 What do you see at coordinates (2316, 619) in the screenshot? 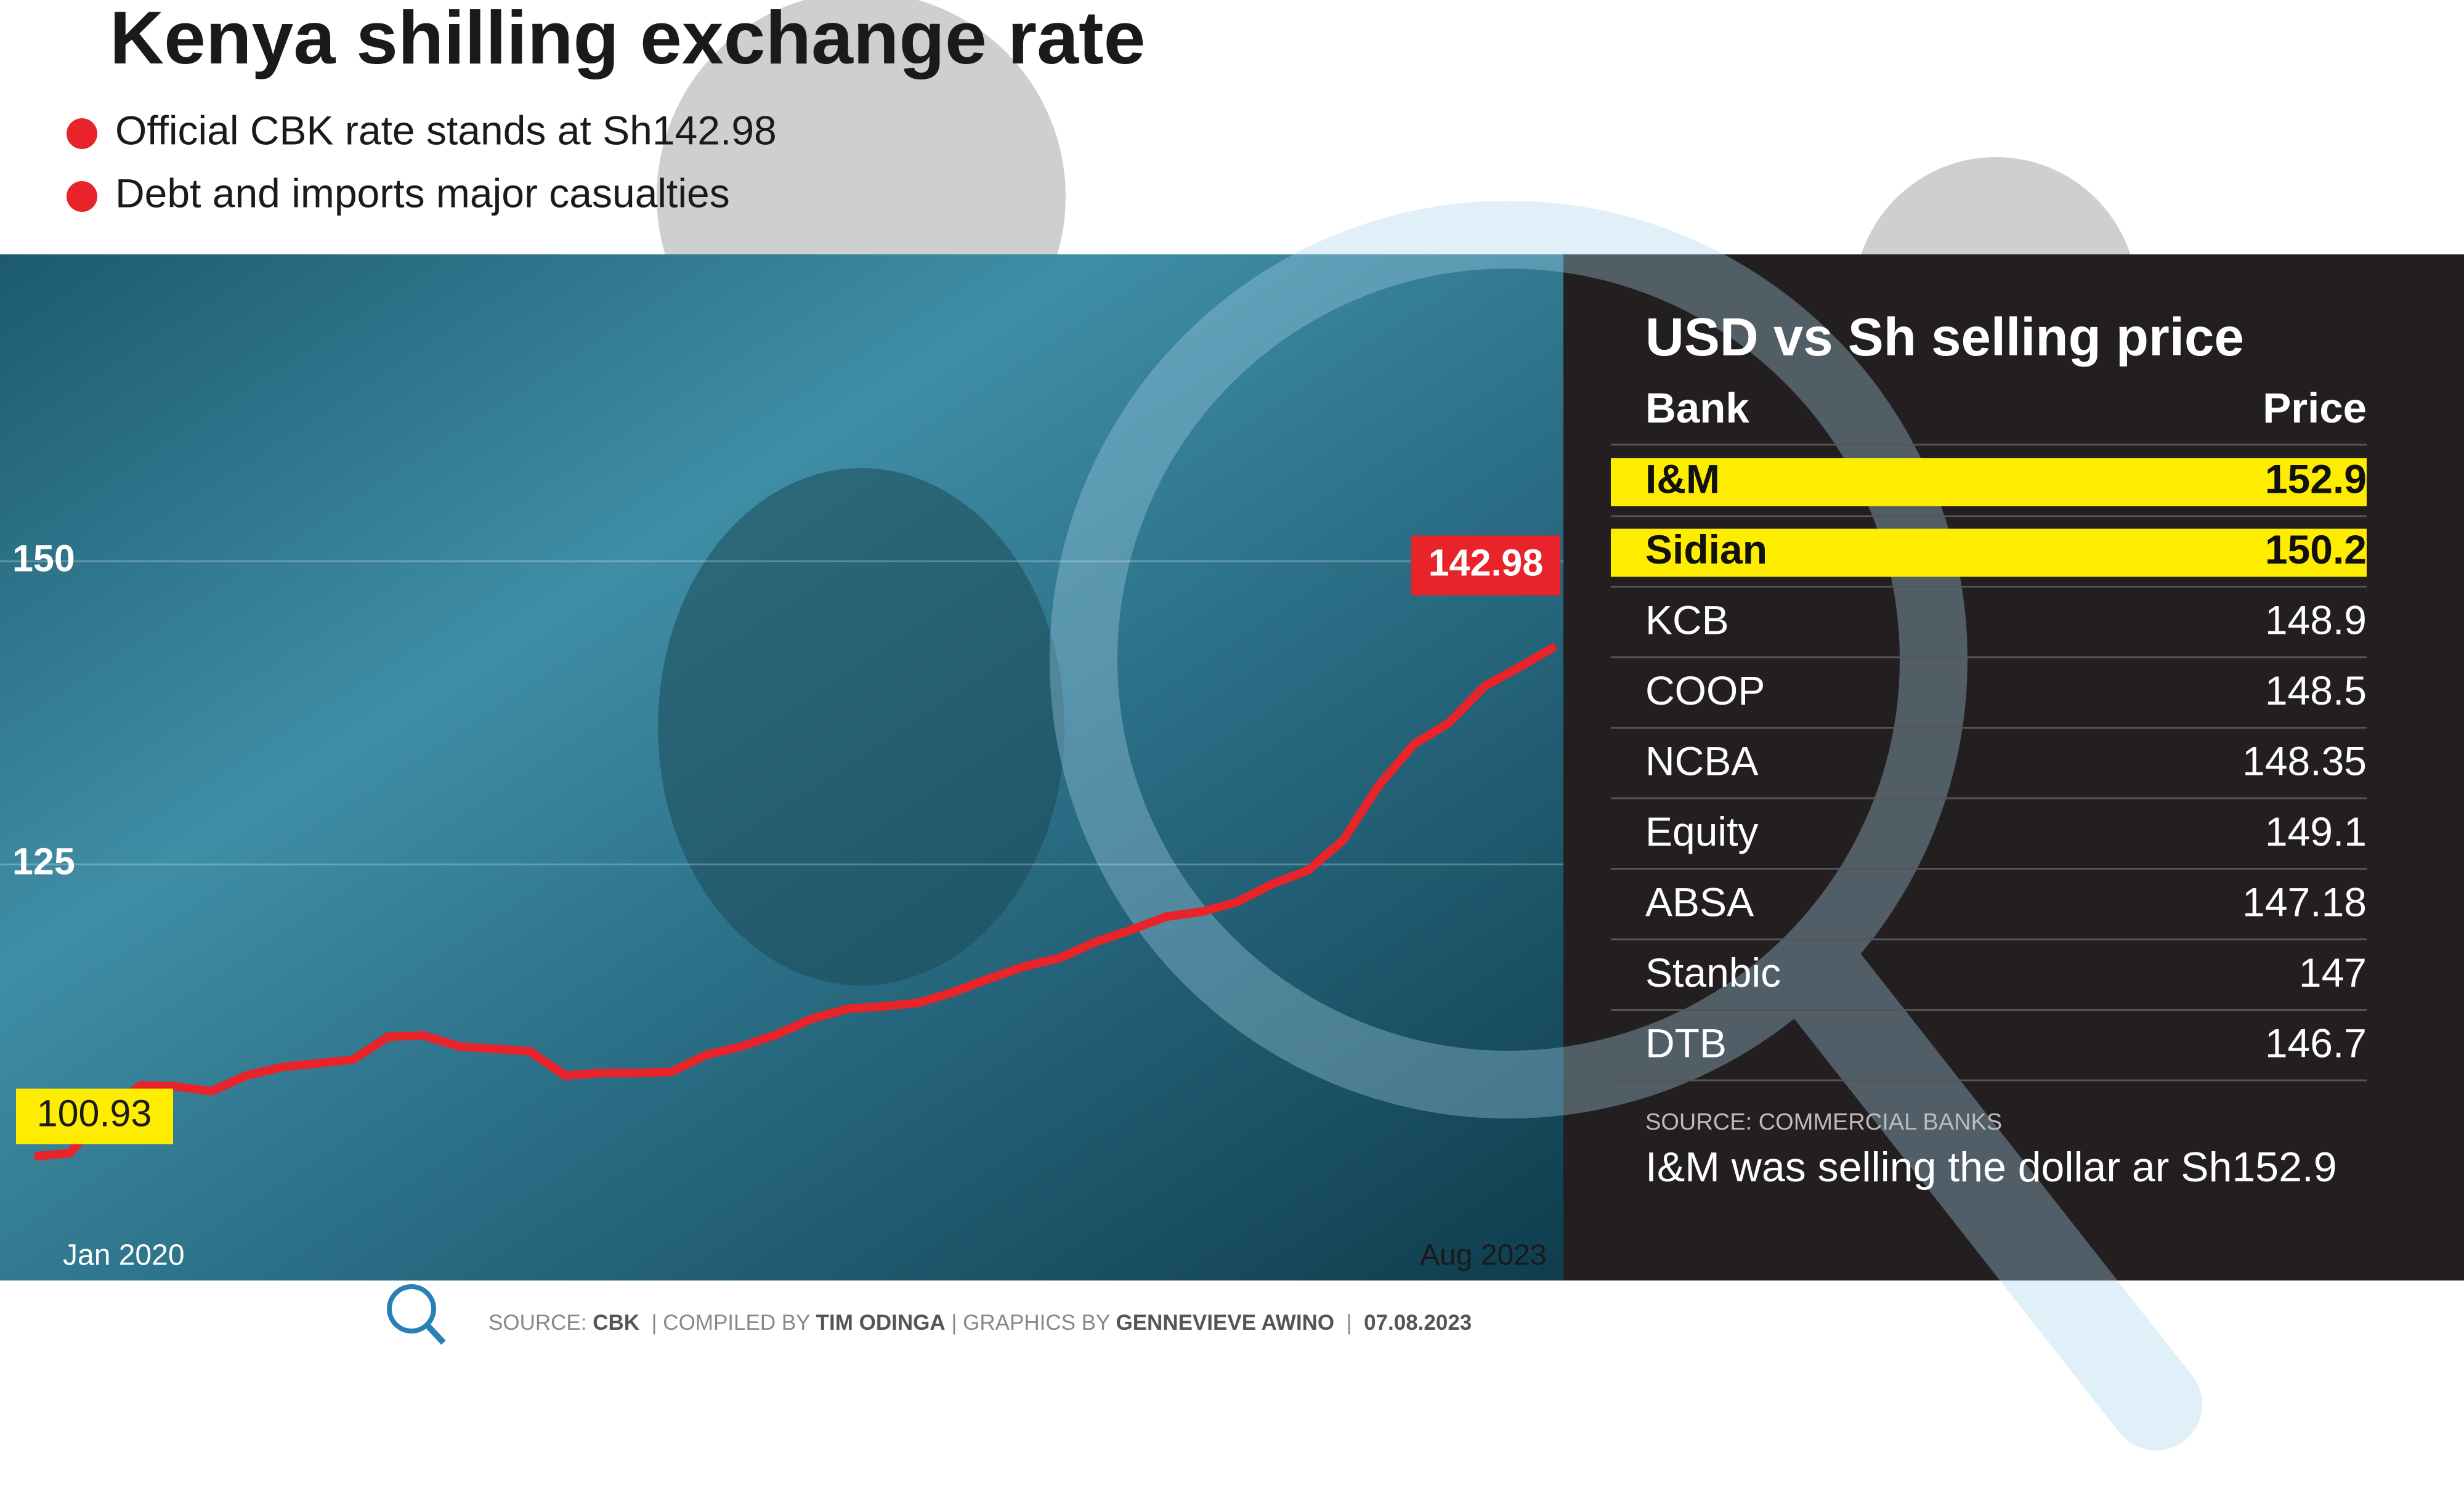
I see `bank-price: 148.9` at bounding box center [2316, 619].